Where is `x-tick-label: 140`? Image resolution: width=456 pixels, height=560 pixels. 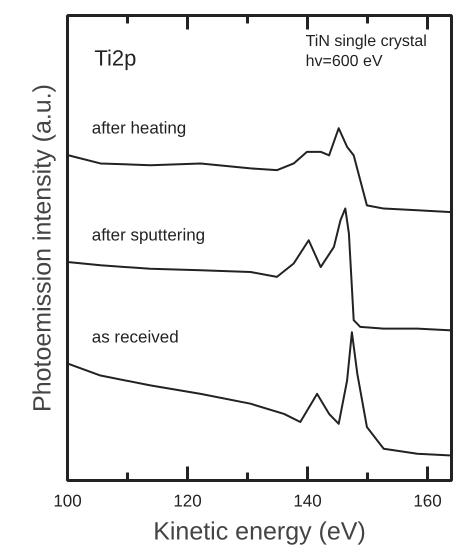
x-tick-label: 140 is located at coordinates (307, 501).